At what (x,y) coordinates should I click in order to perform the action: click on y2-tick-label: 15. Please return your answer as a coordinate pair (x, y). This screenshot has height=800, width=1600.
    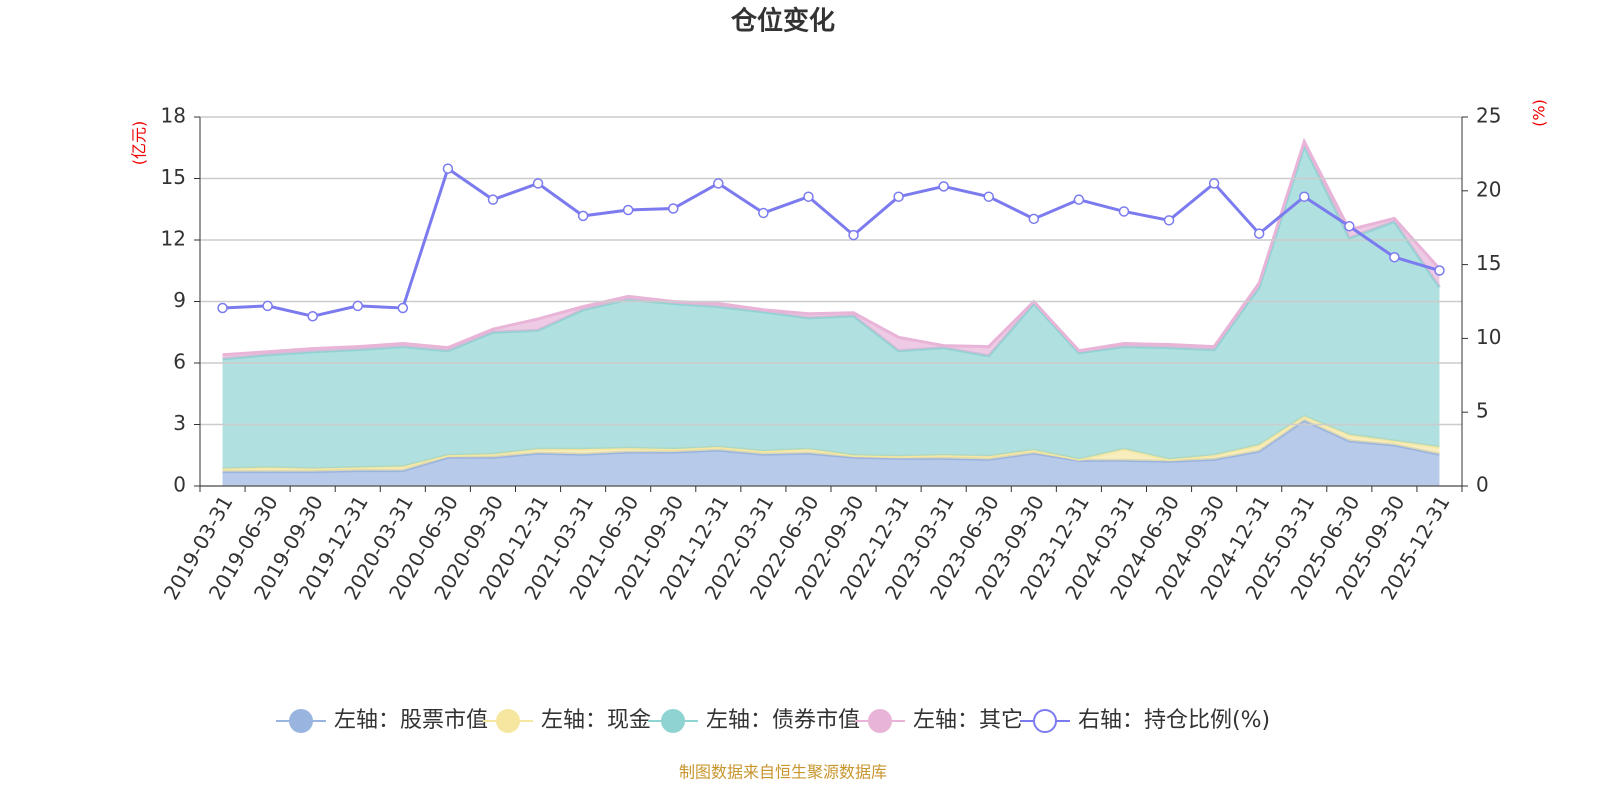
    Looking at the image, I should click on (1488, 263).